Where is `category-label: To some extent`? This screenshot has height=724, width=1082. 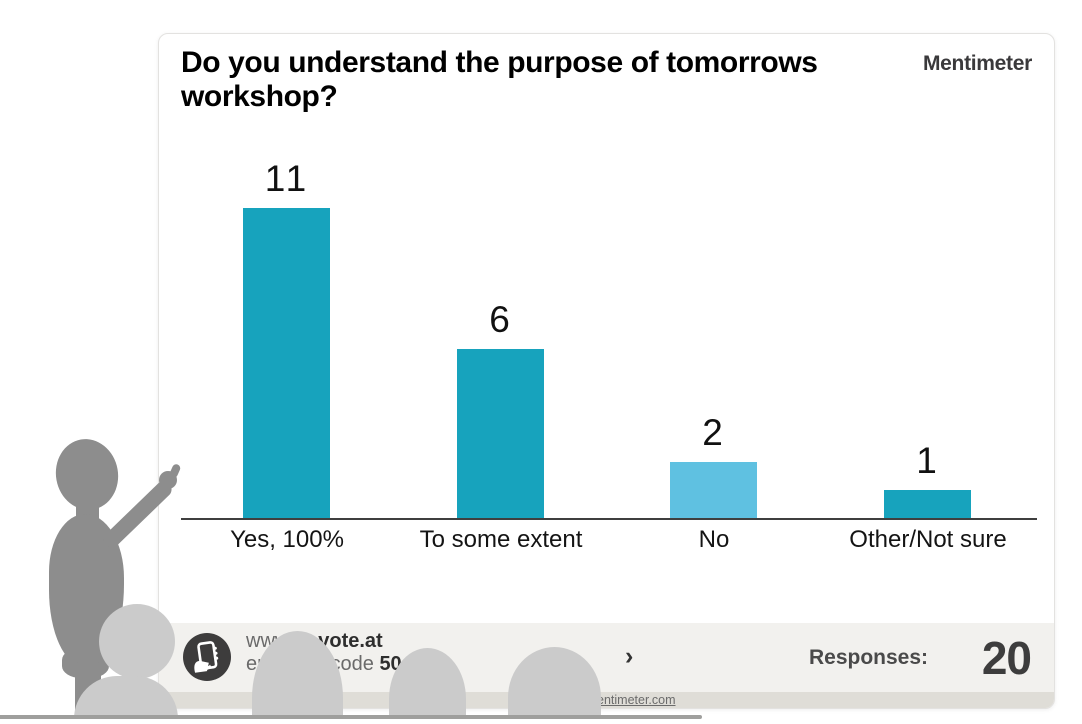
category-label: To some extent is located at coordinates (501, 539).